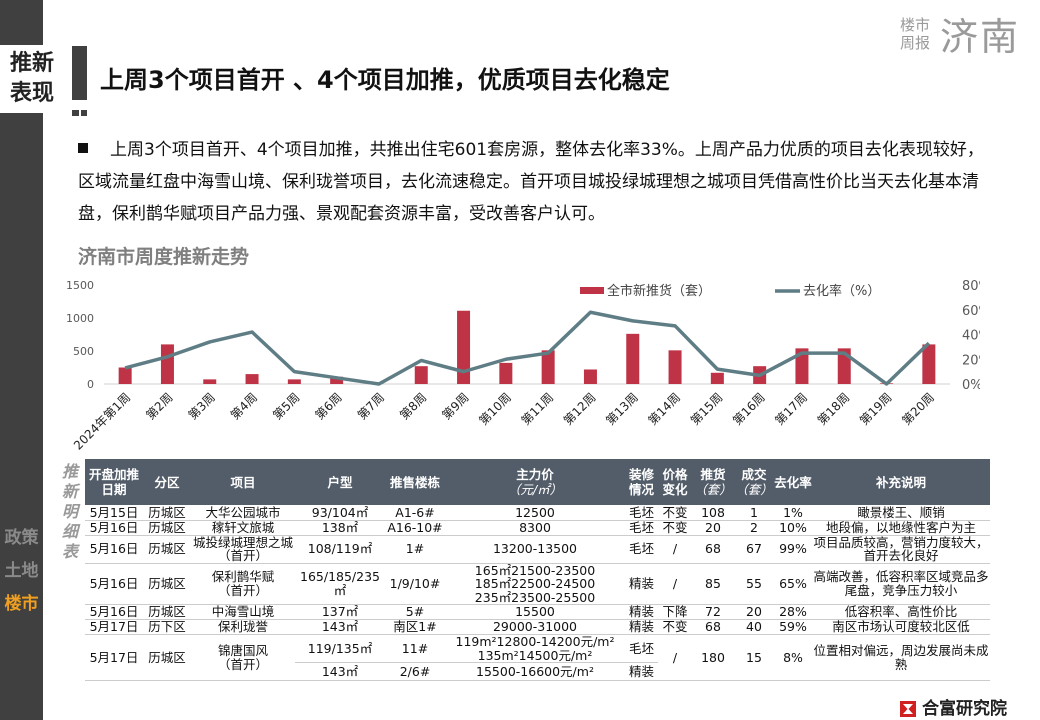 The image size is (1040, 720). I want to click on project-name: 锦唐国风, so click(242, 650).